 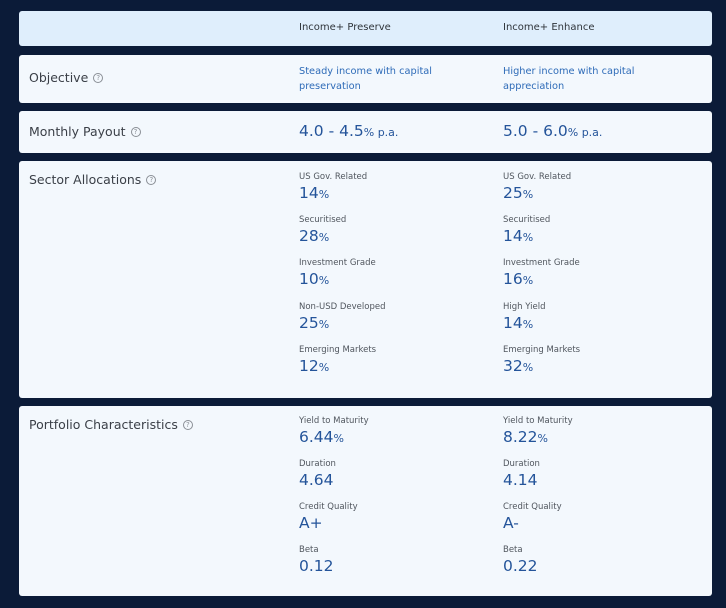 I want to click on objective-preserve: Steady income with capital preservation, so click(x=366, y=79).